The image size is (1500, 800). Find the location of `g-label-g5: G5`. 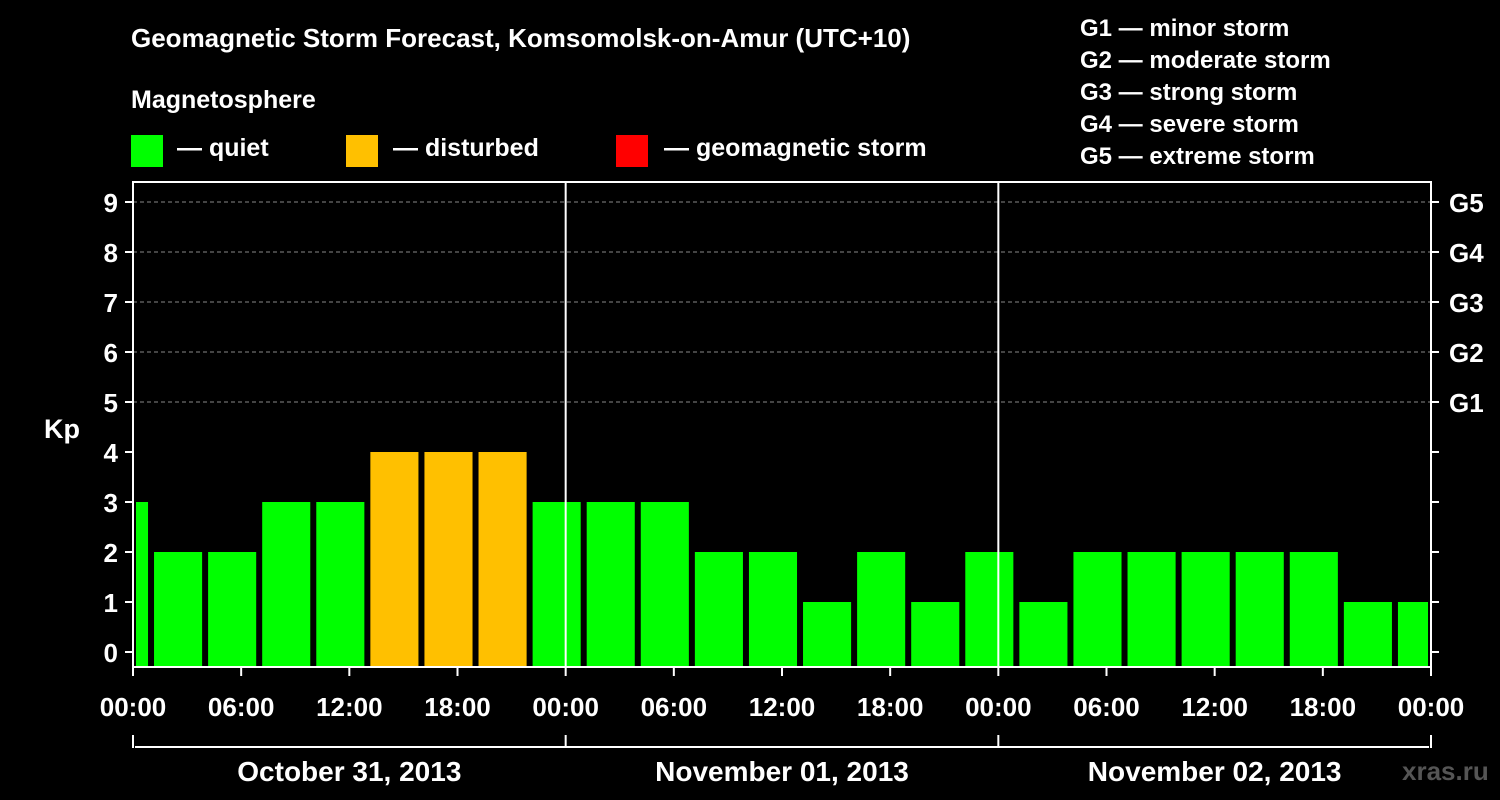

g-label-g5: G5 is located at coordinates (1466, 203).